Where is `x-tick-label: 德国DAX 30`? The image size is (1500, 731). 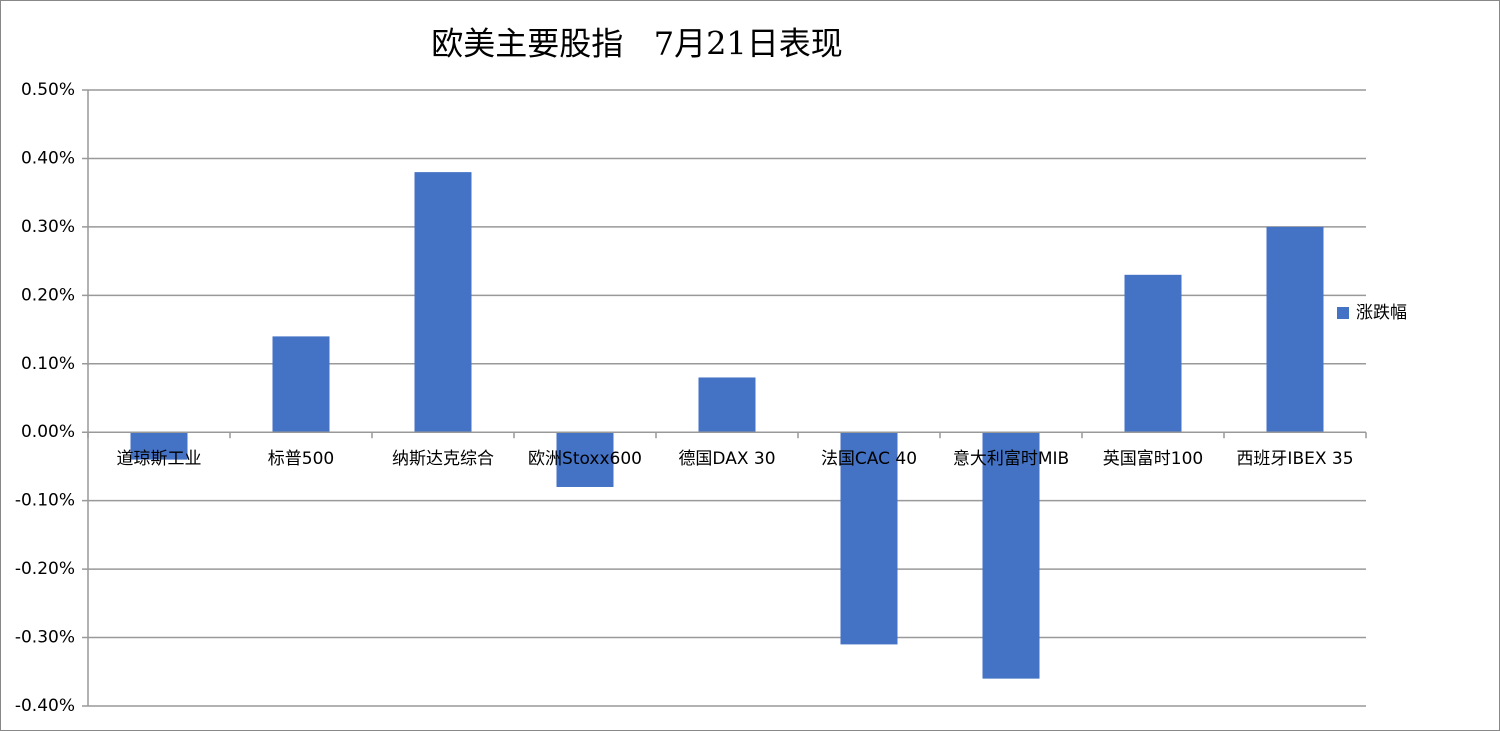 x-tick-label: 德国DAX 30 is located at coordinates (726, 459).